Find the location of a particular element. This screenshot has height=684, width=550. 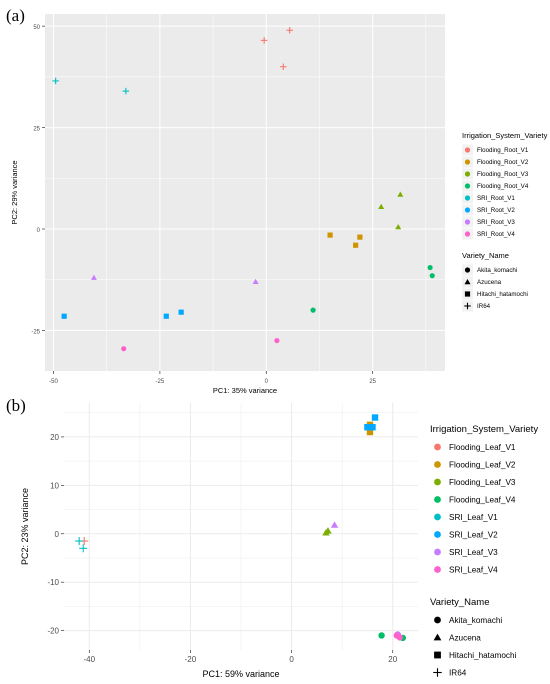

x-tick-label: 20 is located at coordinates (392, 659).